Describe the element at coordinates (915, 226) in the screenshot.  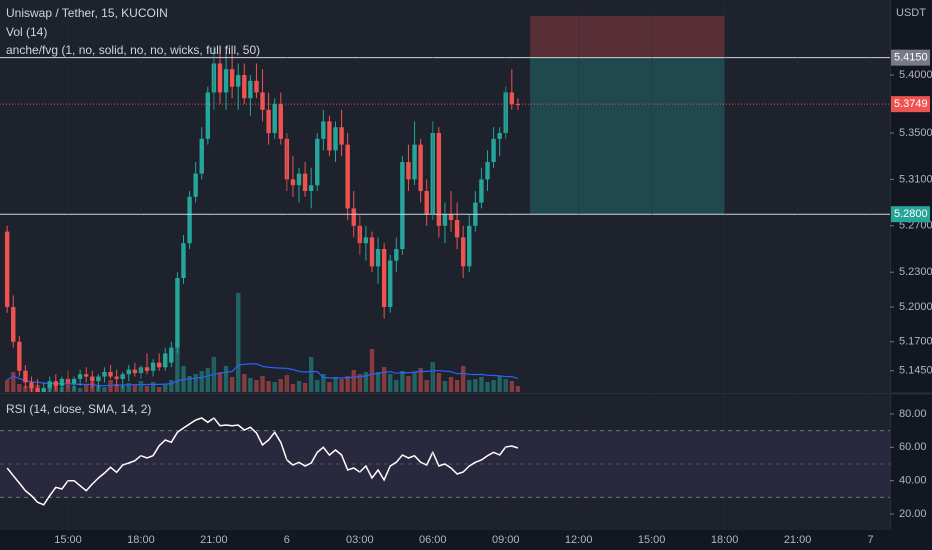
I see `y-tick-label: 5.2700` at that location.